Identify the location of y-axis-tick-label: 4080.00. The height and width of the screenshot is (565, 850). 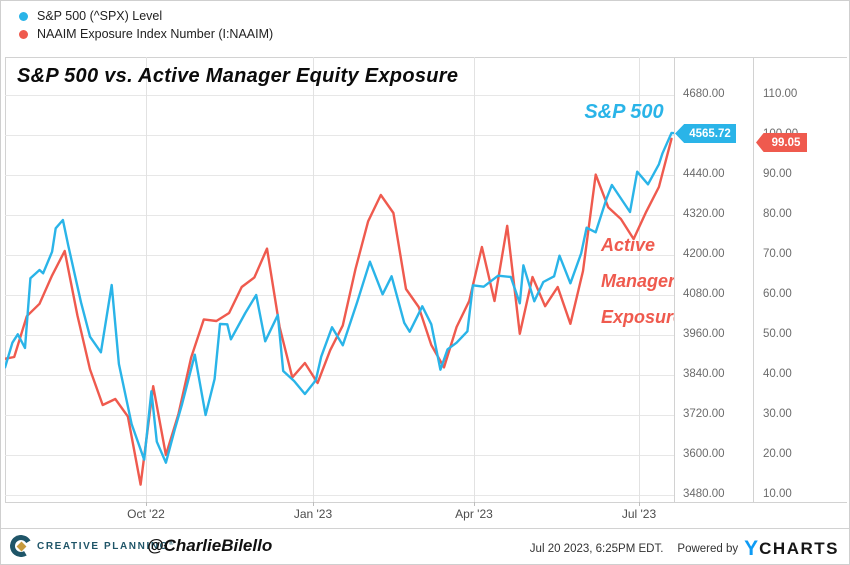
(704, 294).